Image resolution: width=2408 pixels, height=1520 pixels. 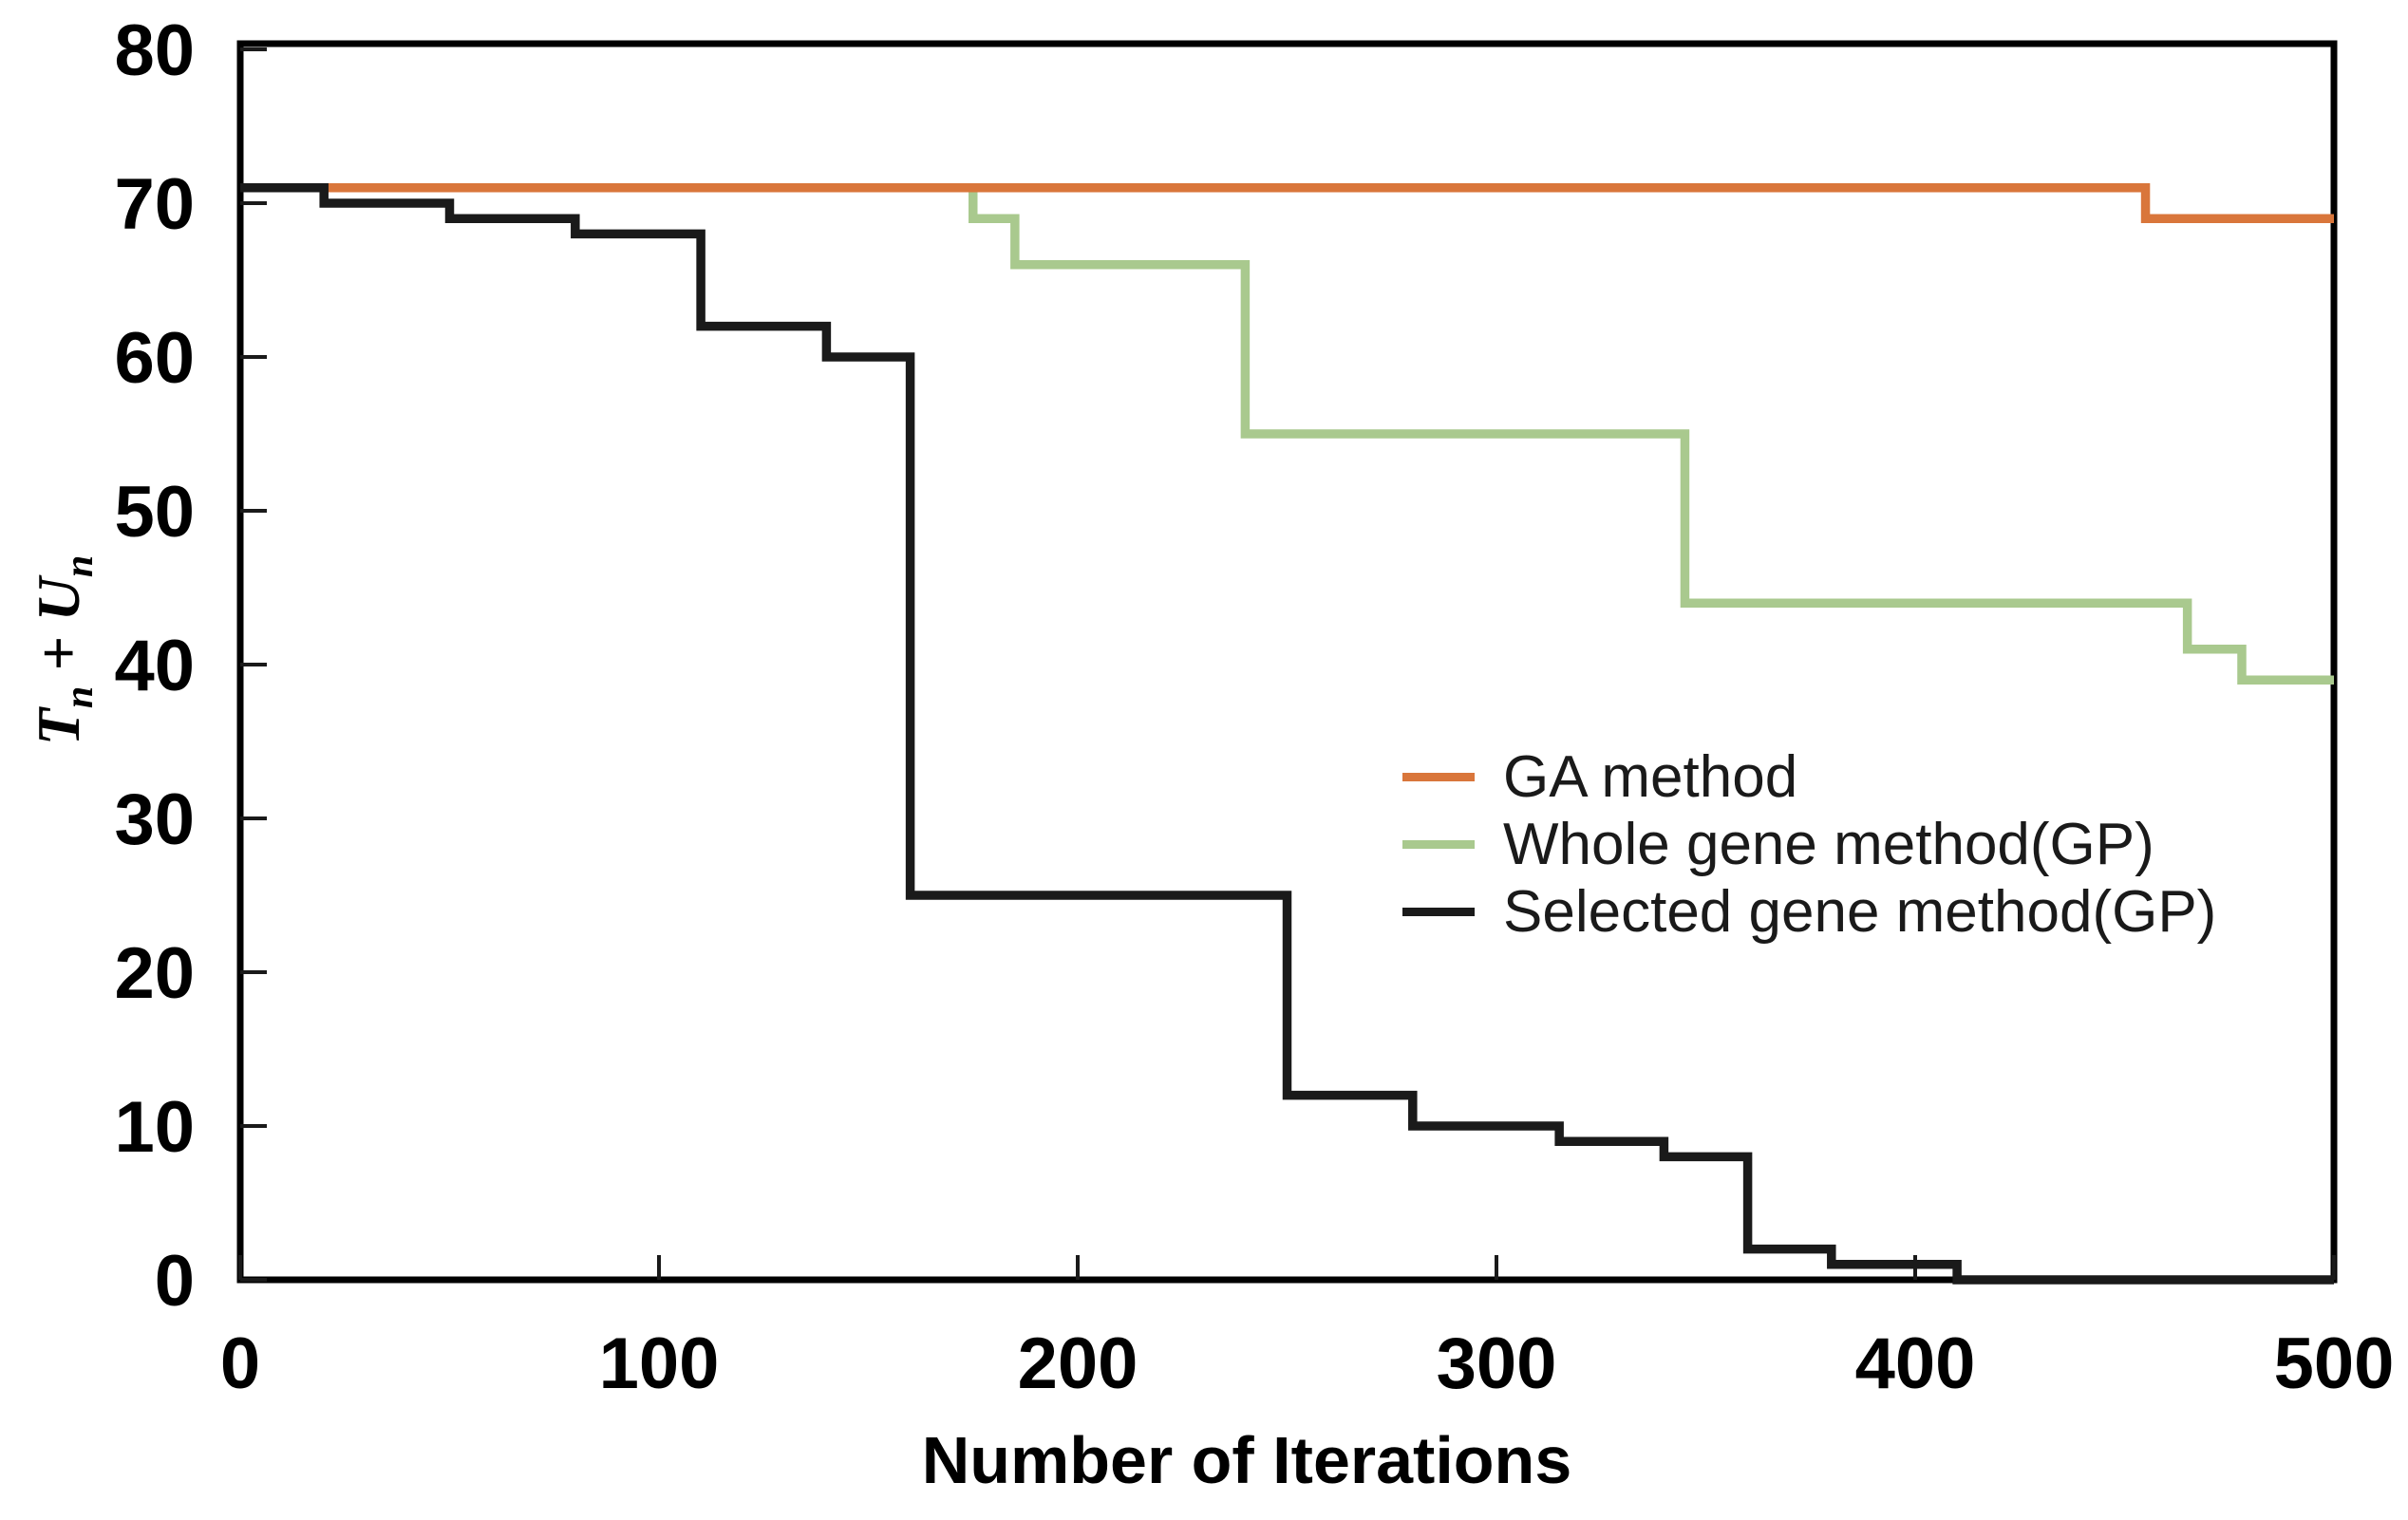 What do you see at coordinates (175, 1281) in the screenshot?
I see `y-tick-label-0: 0` at bounding box center [175, 1281].